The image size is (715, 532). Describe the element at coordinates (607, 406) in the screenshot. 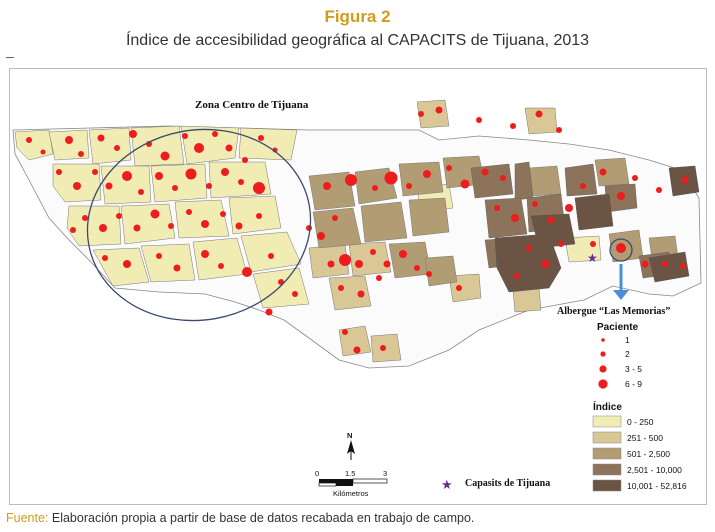

I see `legend-indice-title: Índice` at that location.